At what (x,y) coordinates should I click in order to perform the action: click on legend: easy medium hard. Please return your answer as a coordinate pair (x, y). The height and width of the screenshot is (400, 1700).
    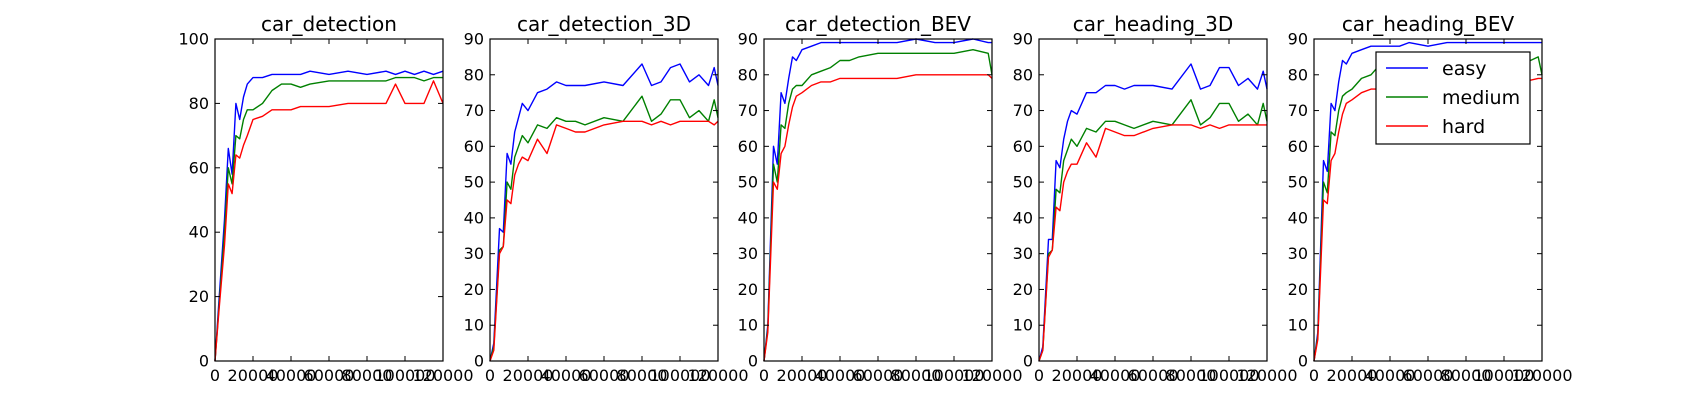
    Looking at the image, I should click on (1453, 98).